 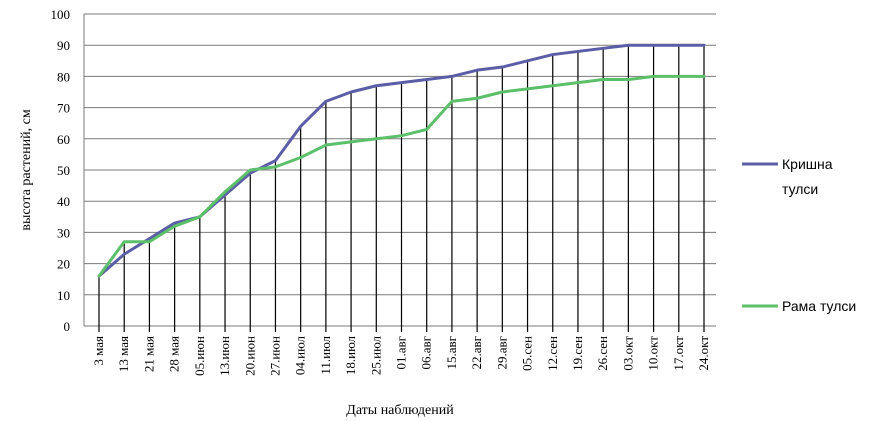 What do you see at coordinates (148, 354) in the screenshot?
I see `x-tick-label: 21 мая` at bounding box center [148, 354].